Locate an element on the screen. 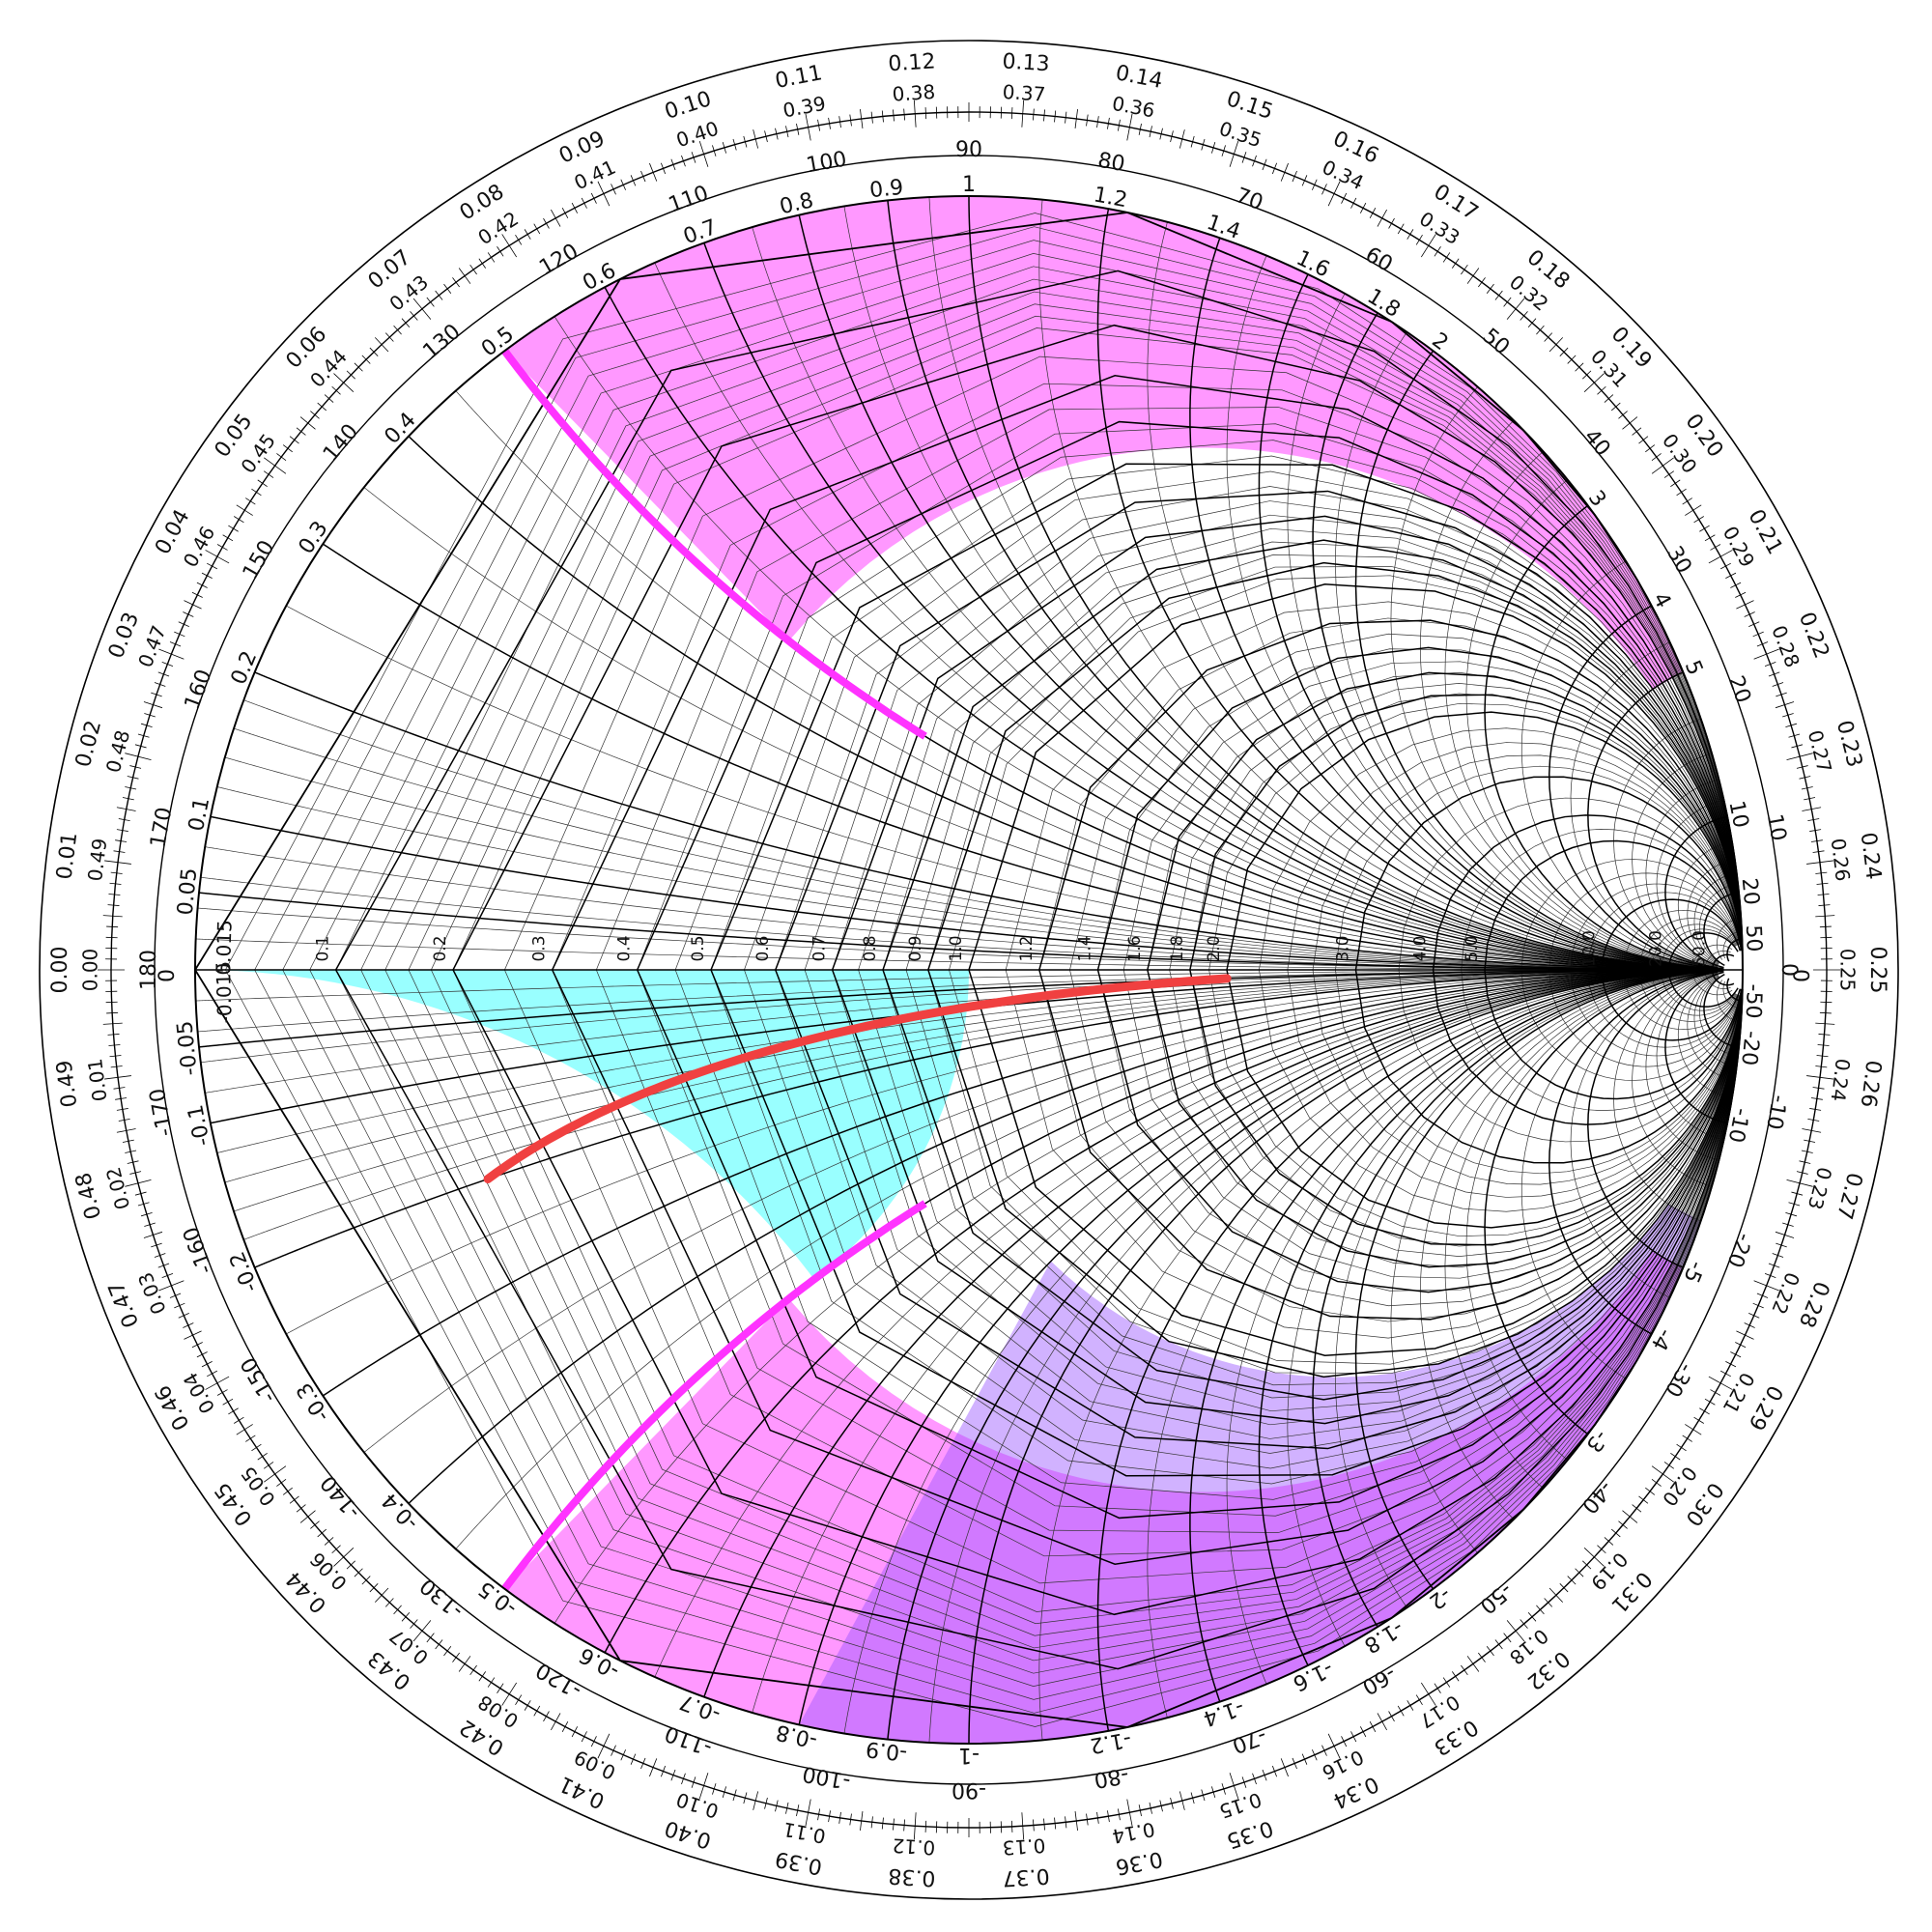  reactance-label-0015: 0.015 is located at coordinates (224, 948).